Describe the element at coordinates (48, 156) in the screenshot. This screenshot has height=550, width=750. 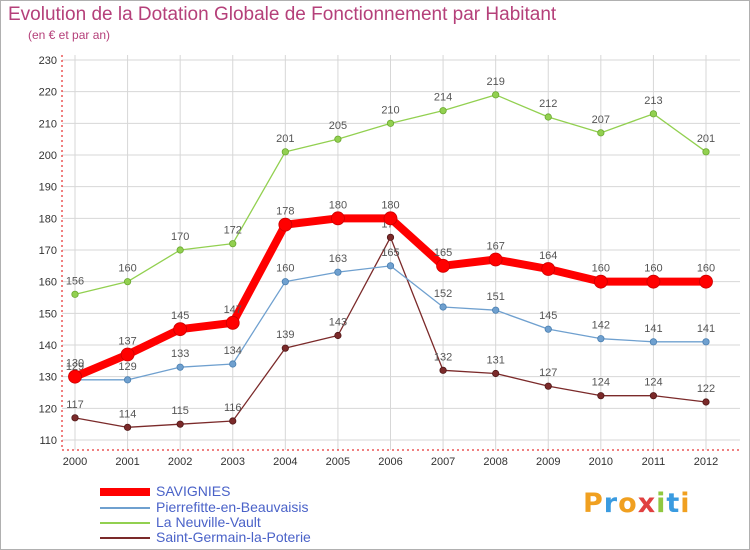
I see `y-tick-label-200: 200` at that location.